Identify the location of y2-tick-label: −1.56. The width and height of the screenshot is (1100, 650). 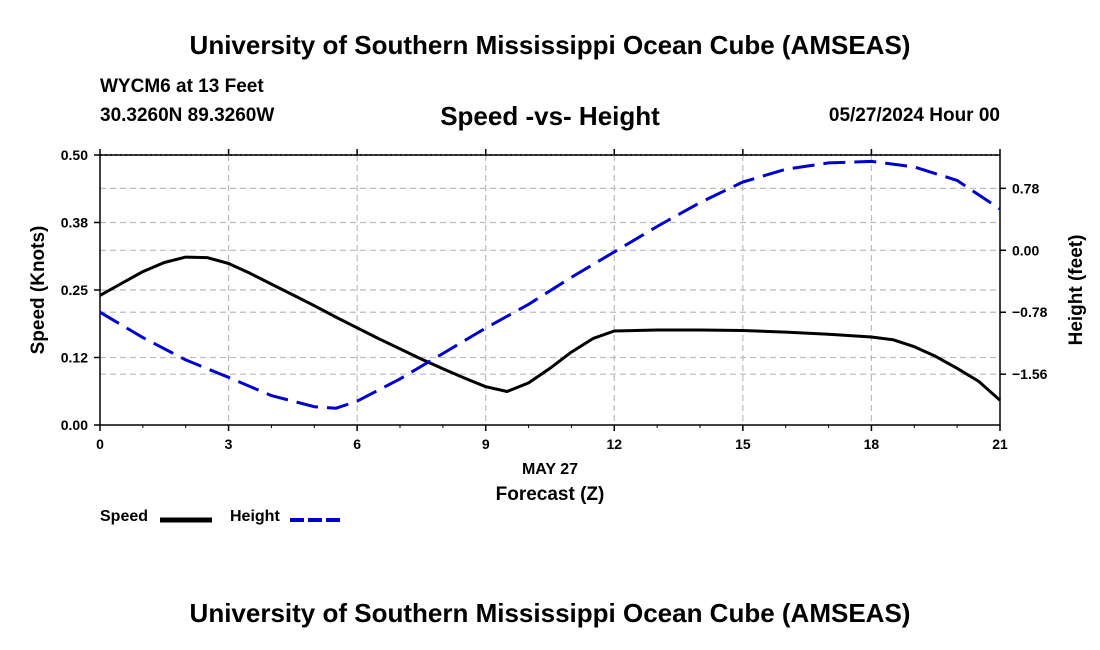
(1030, 374).